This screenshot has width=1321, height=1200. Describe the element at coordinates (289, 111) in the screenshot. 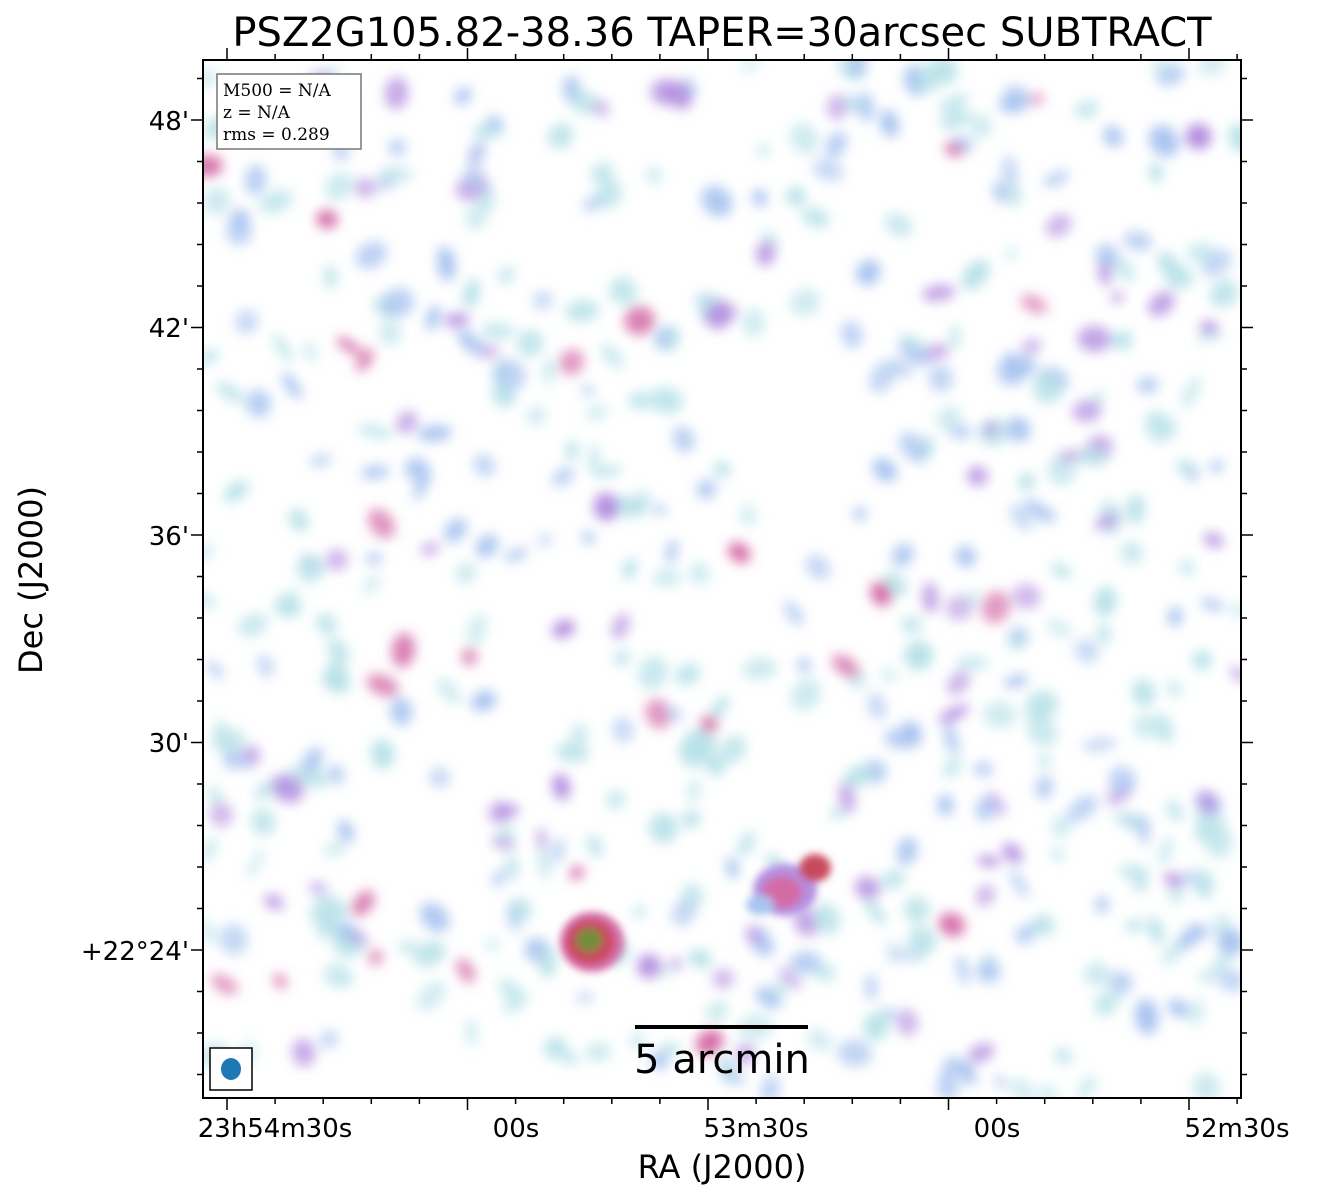

I see `info-box: M500 = N/A z = N/A rms = 0.289` at that location.